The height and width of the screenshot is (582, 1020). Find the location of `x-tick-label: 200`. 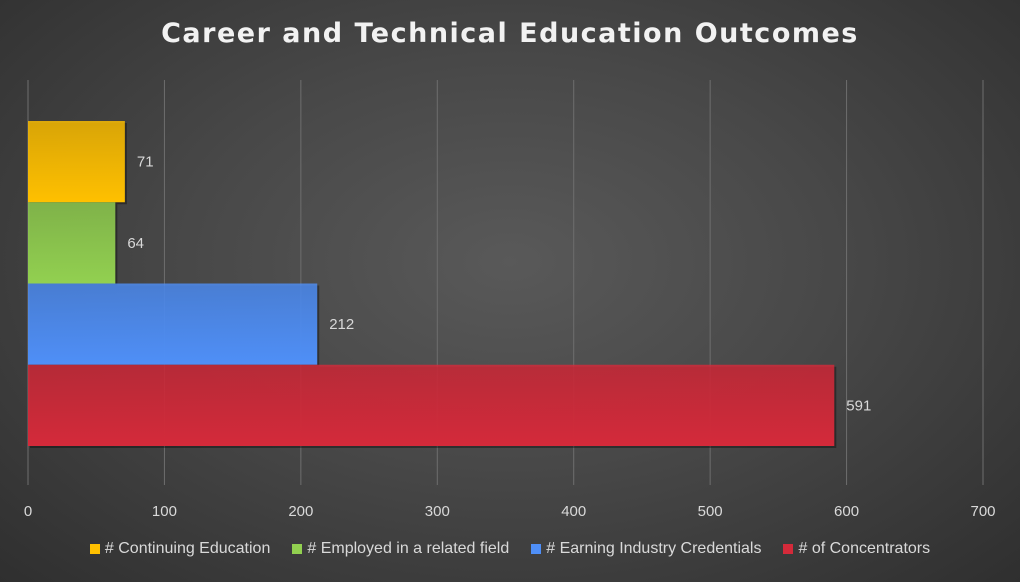

x-tick-label: 200 is located at coordinates (300, 511).